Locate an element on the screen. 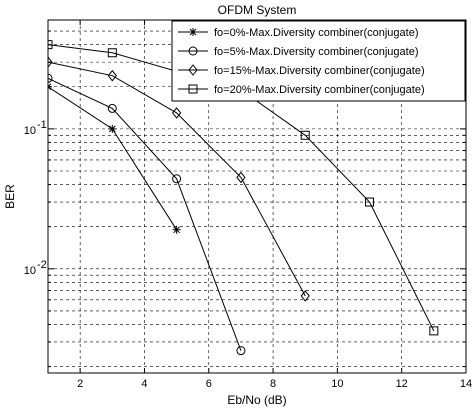 The width and height of the screenshot is (474, 409). x-tick-label: 6 is located at coordinates (209, 384).